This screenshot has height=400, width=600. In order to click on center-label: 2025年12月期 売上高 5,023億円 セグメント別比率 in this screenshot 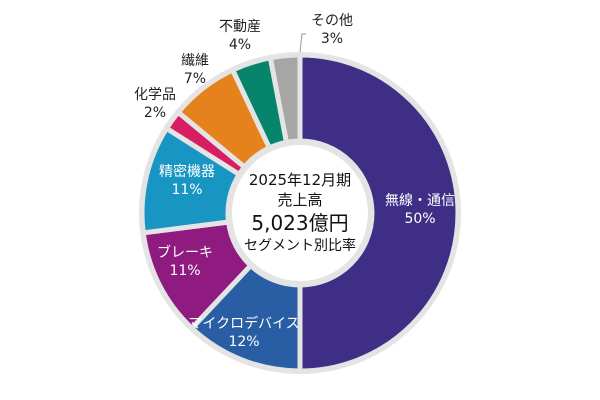, I will do `click(300, 213)`.